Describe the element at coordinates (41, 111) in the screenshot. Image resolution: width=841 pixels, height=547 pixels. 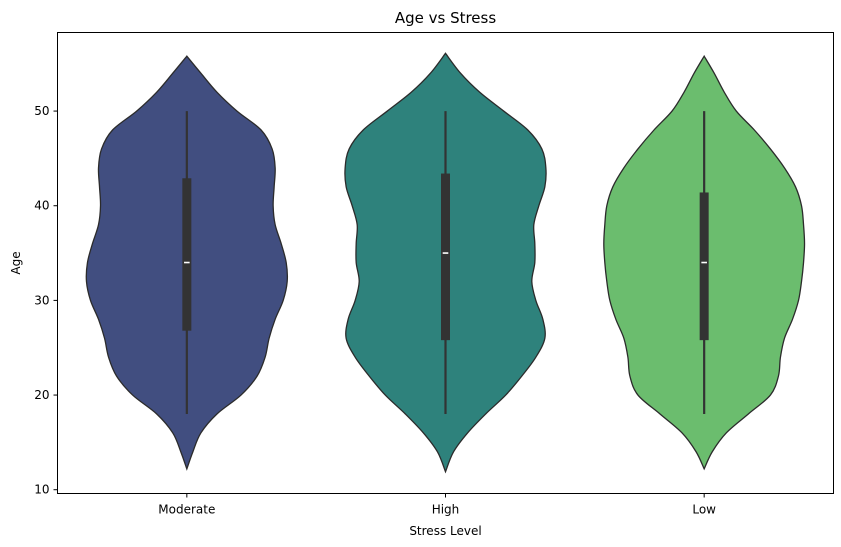
I see `y-tick-label: 50` at that location.